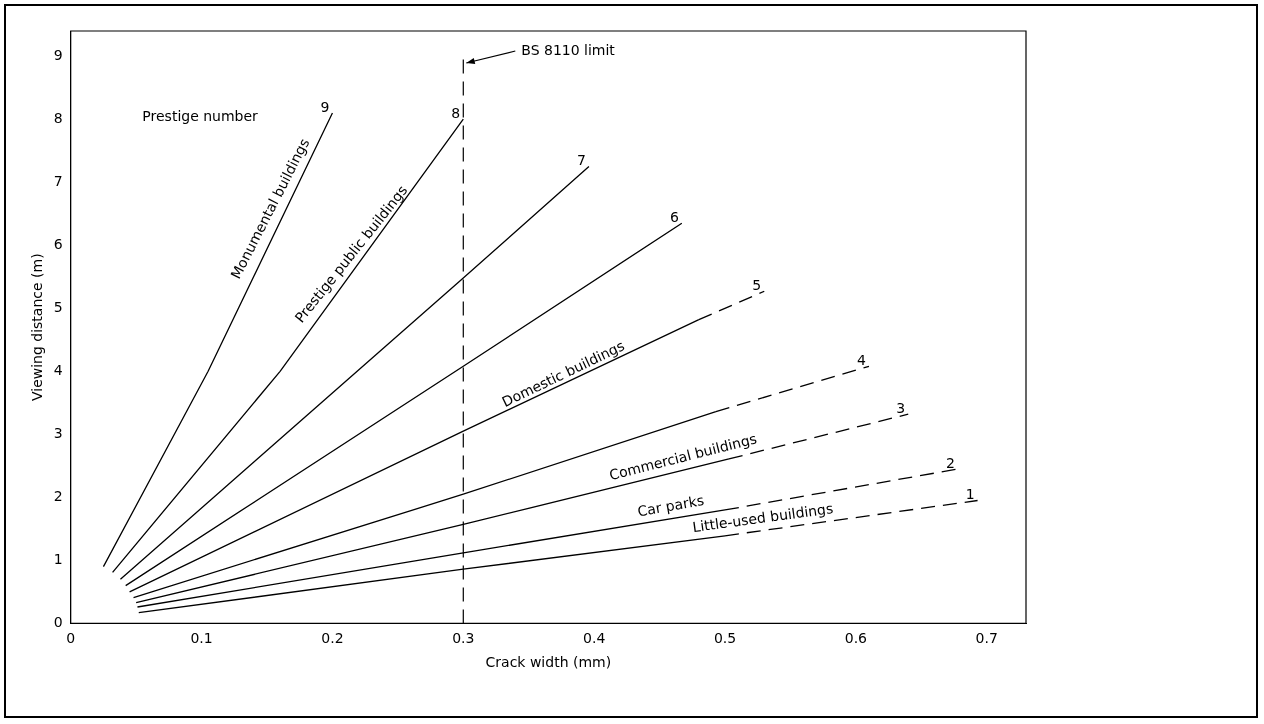 This screenshot has height=724, width=1264. I want to click on y-axis-title: Viewing distance (m), so click(37, 327).